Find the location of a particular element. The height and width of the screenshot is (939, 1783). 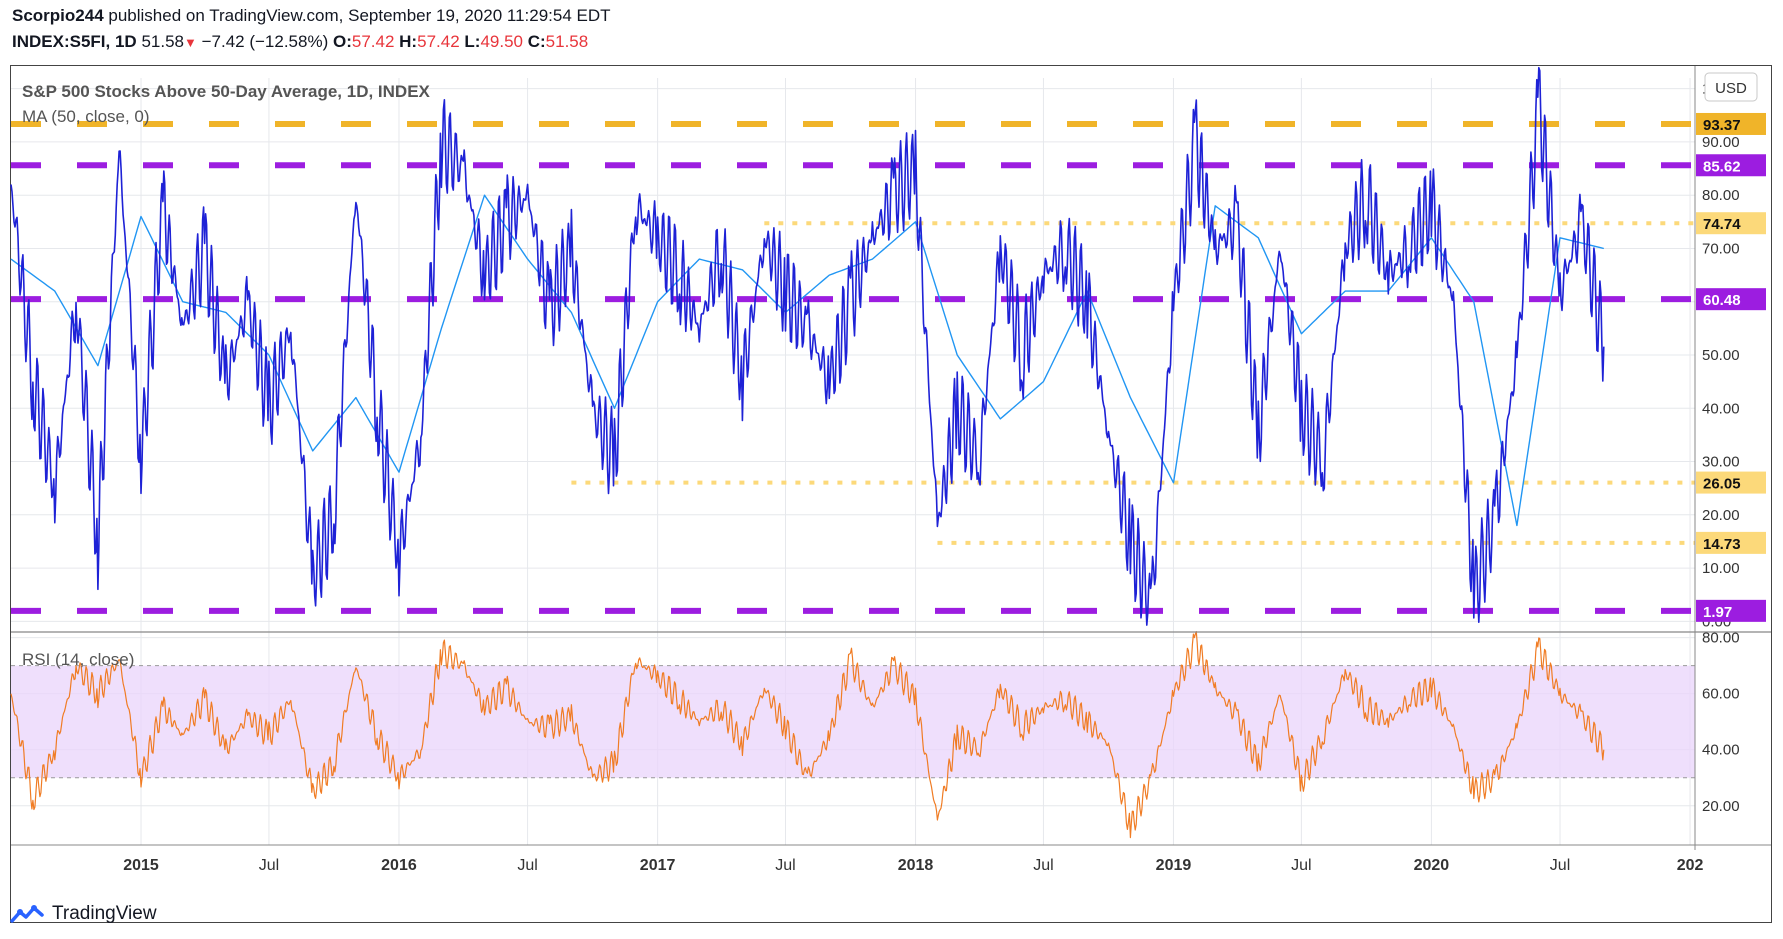

price-tick-label: 80.00 is located at coordinates (1721, 195).